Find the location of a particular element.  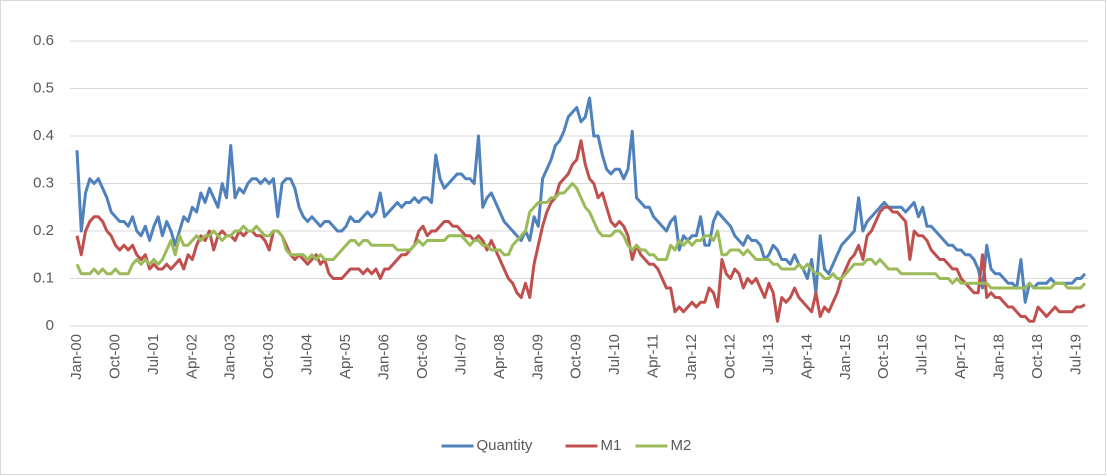

x-tick-label: Apr-08 is located at coordinates (499, 356).